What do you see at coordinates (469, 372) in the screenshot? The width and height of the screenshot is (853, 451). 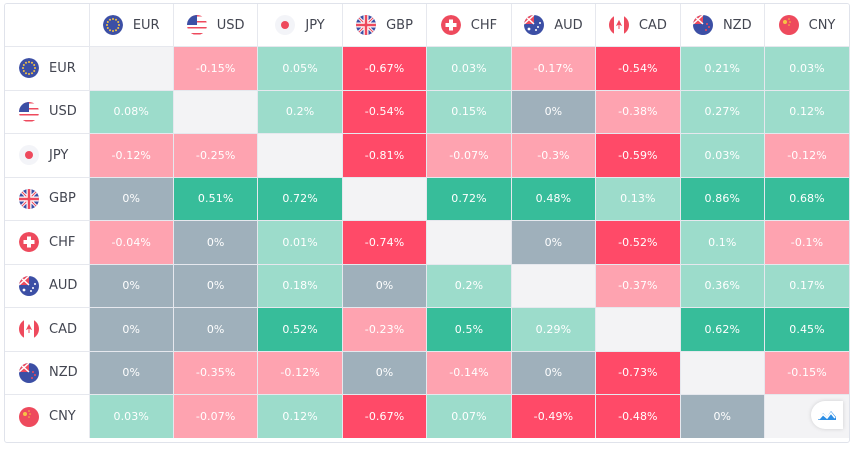 I see `heatmap-cell-nzd-chf: -0.14%` at bounding box center [469, 372].